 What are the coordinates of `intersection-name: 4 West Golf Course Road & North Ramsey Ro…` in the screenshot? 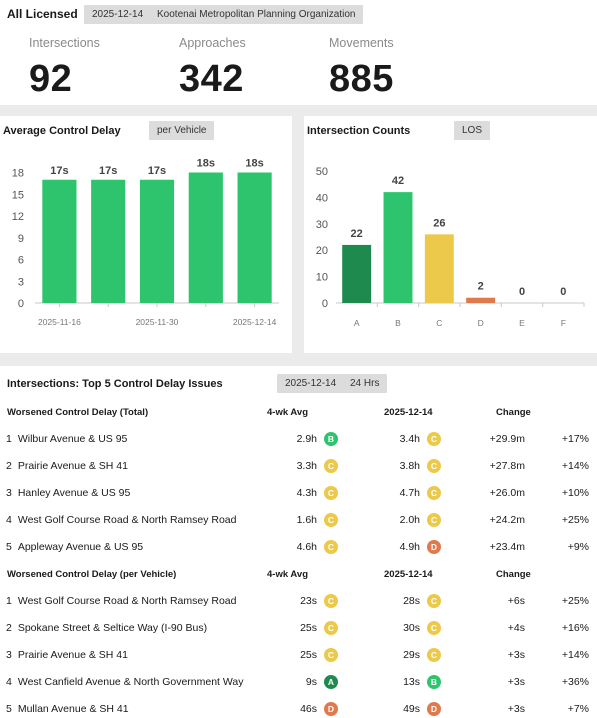 It's located at (121, 520).